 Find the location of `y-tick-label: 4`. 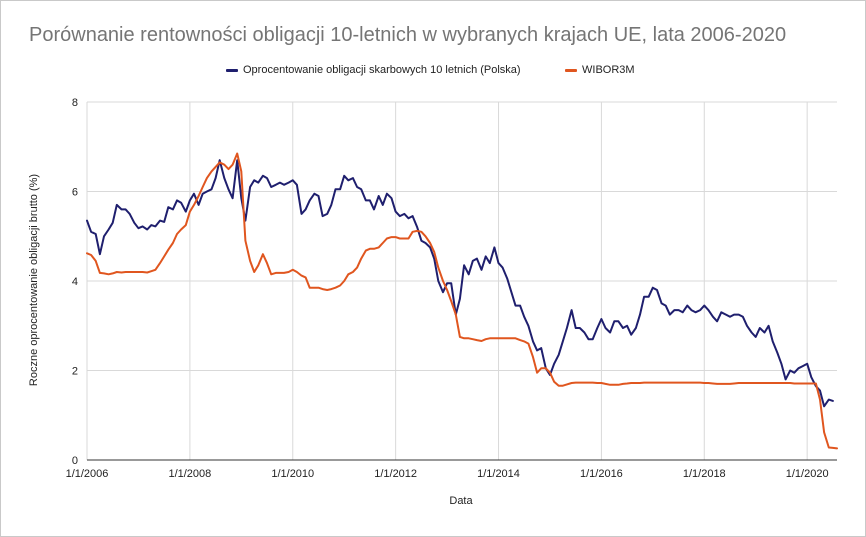

y-tick-label: 4 is located at coordinates (75, 282).